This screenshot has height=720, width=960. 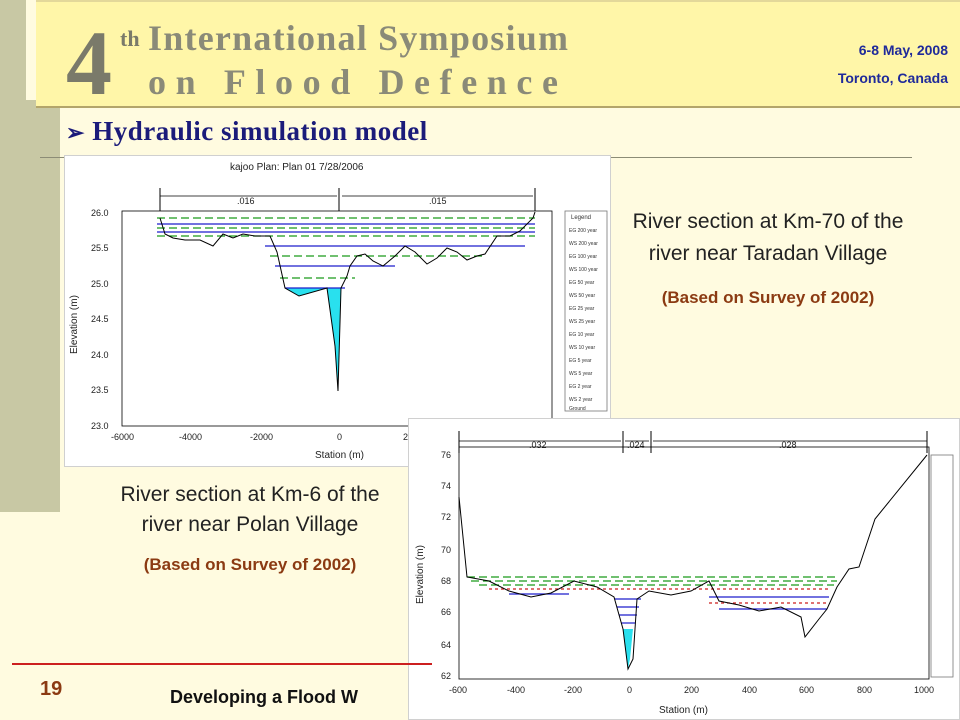 What do you see at coordinates (346, 253) in the screenshot?
I see `chart1-water-surface-lines` at bounding box center [346, 253].